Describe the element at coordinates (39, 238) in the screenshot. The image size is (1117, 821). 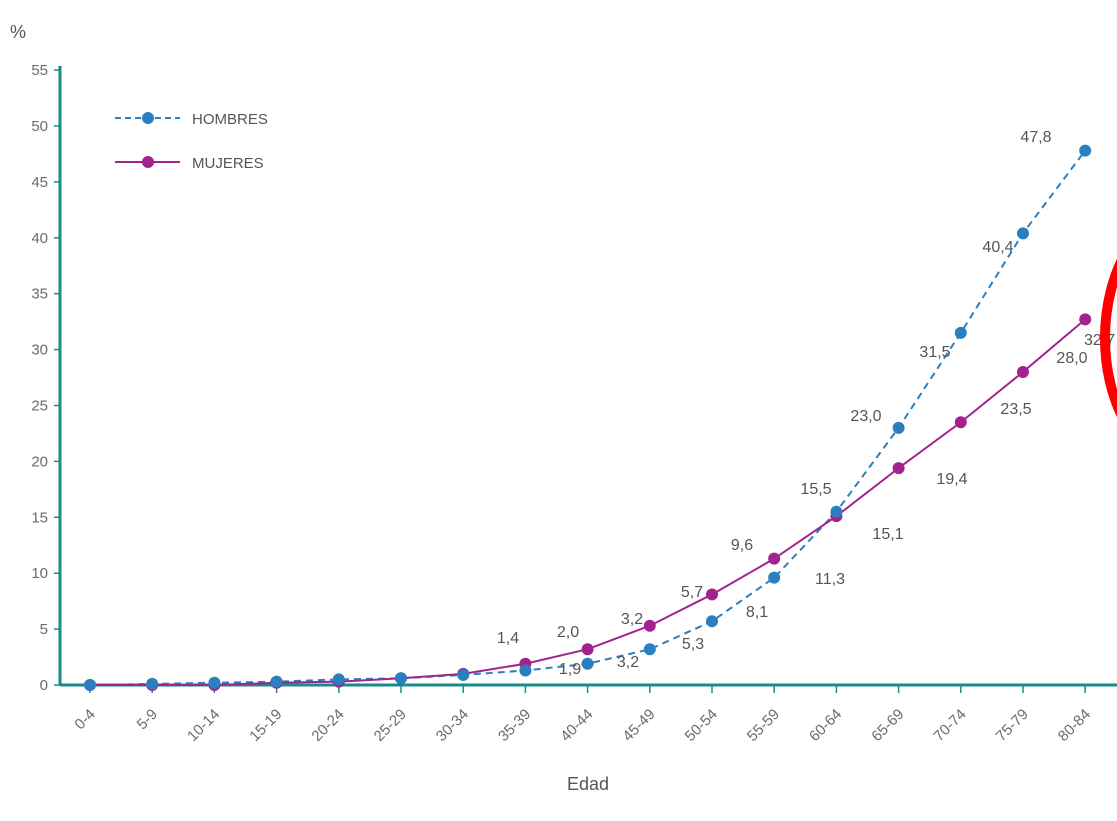
I see `y-tick-label: 40` at that location.